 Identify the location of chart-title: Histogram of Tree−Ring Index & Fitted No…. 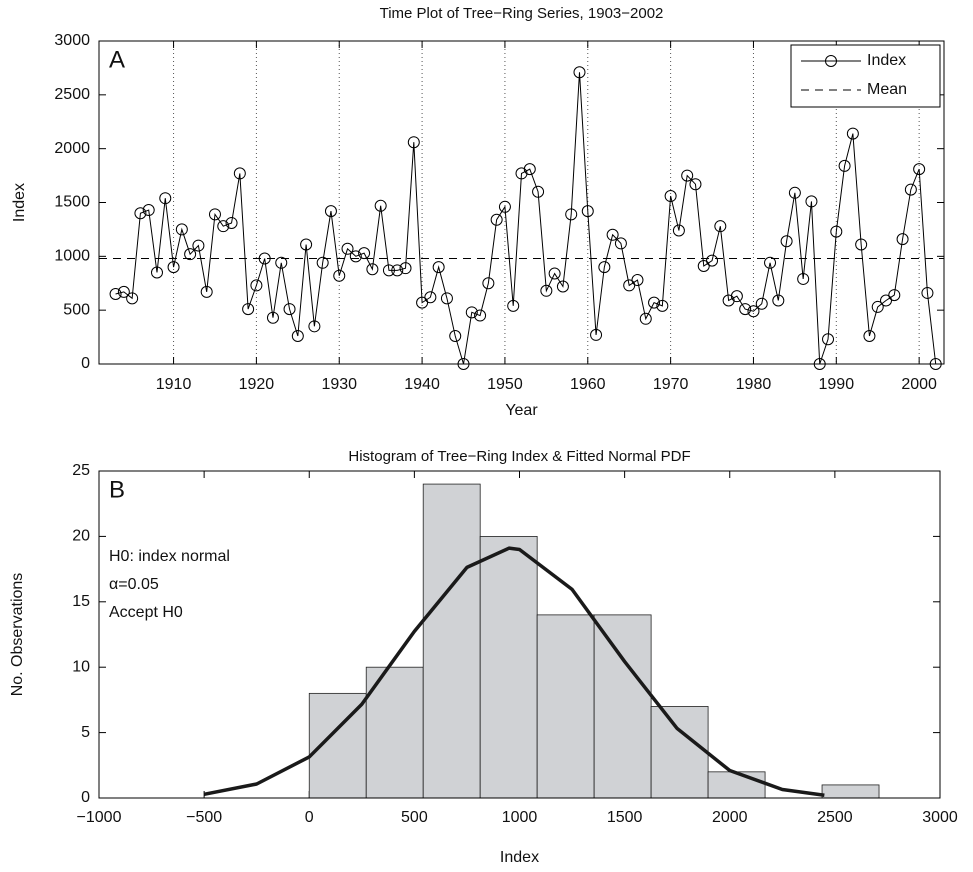
(519, 456).